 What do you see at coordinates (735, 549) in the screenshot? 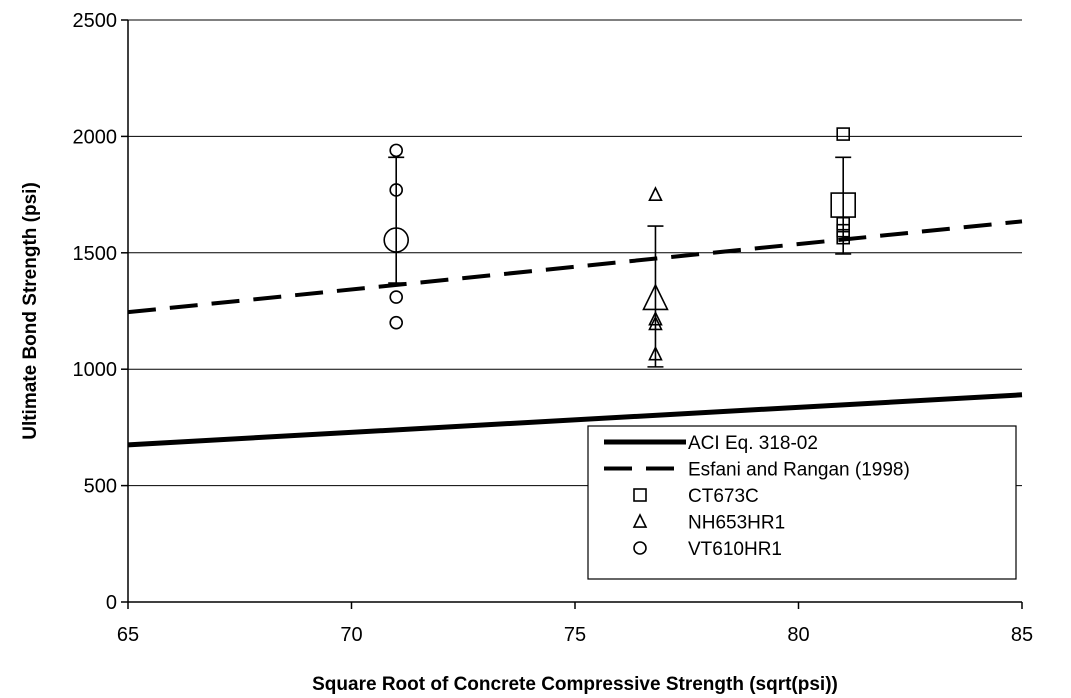
I see `legend-label: VT610HR1` at bounding box center [735, 549].